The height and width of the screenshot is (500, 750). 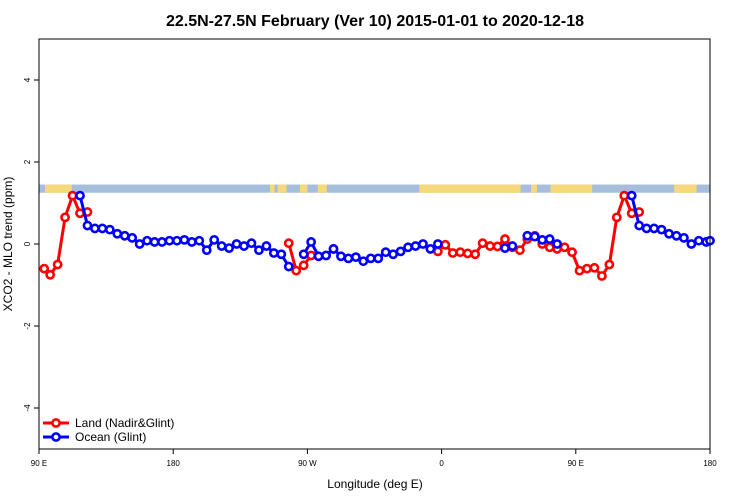 I want to click on x-tick-label: 90 E, so click(x=576, y=463).